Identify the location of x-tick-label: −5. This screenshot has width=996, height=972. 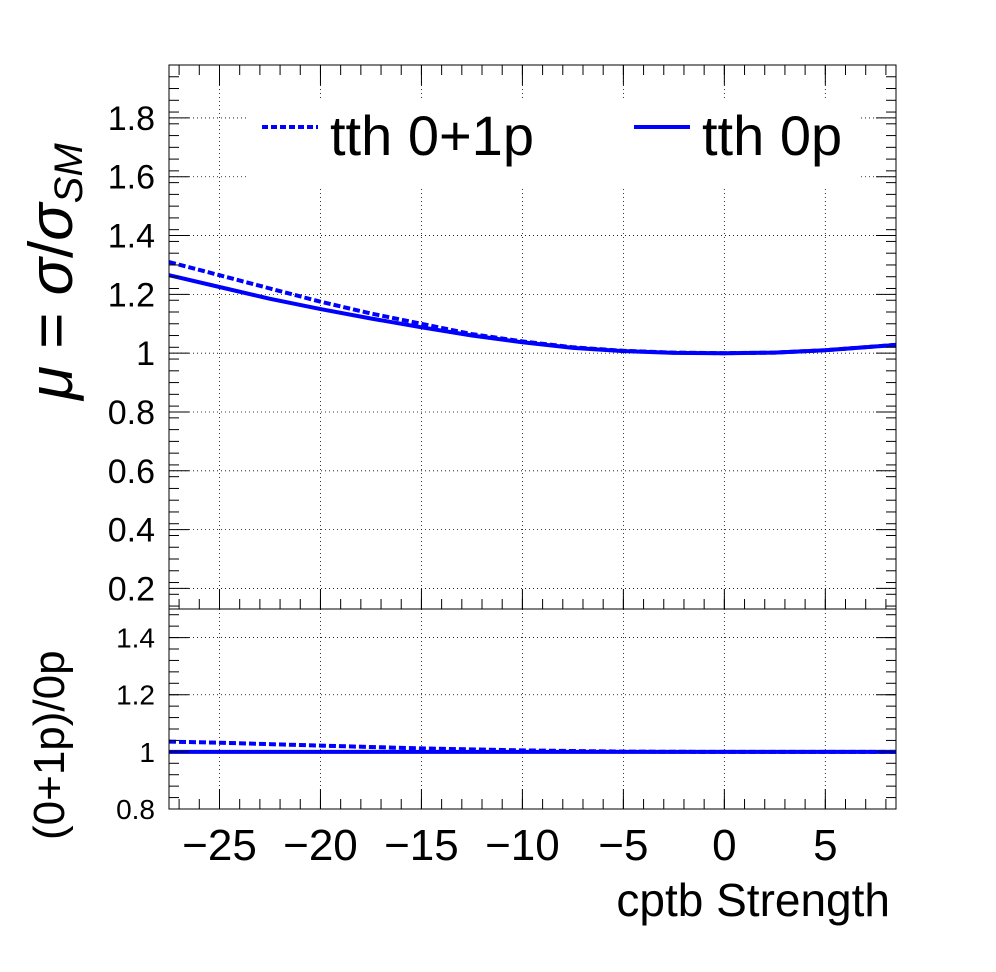
(623, 845).